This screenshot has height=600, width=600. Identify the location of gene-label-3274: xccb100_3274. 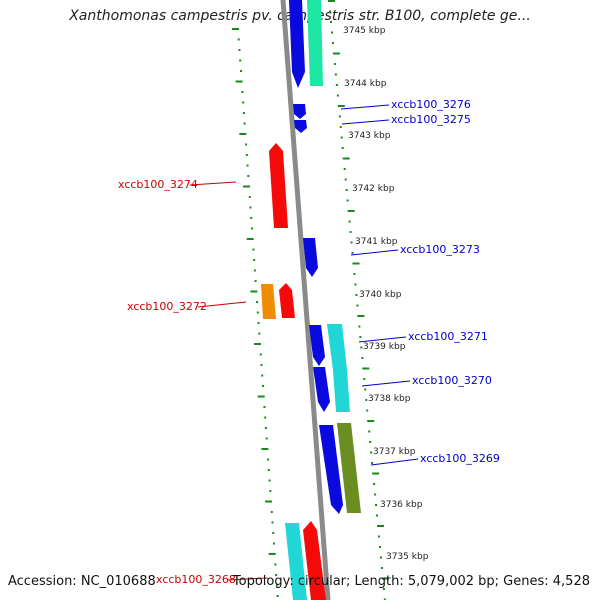
(158, 184).